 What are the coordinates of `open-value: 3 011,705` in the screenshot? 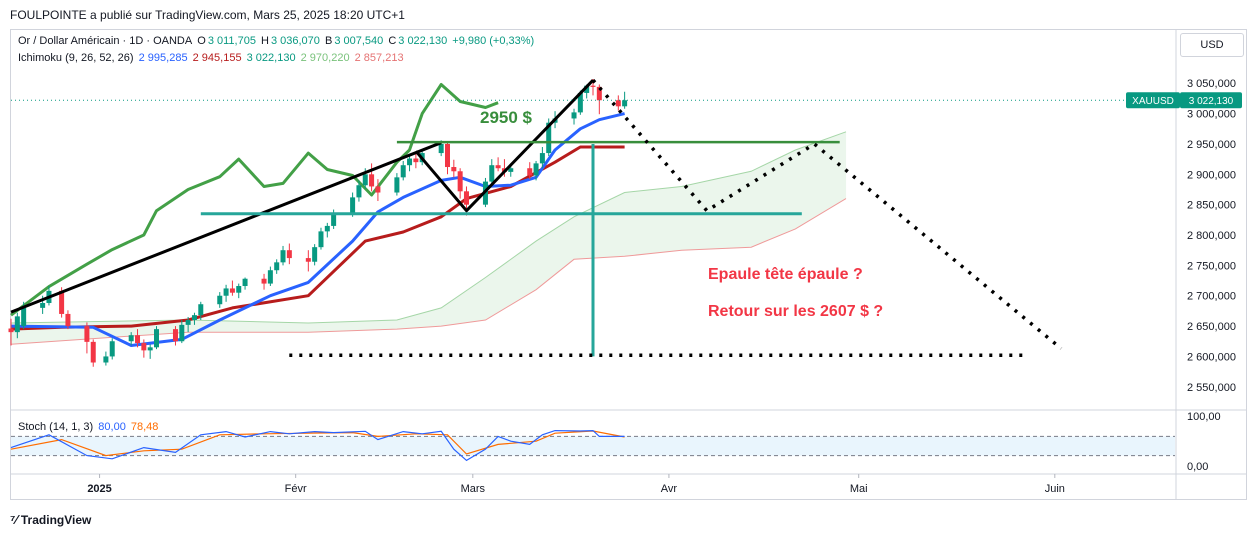 It's located at (231, 41).